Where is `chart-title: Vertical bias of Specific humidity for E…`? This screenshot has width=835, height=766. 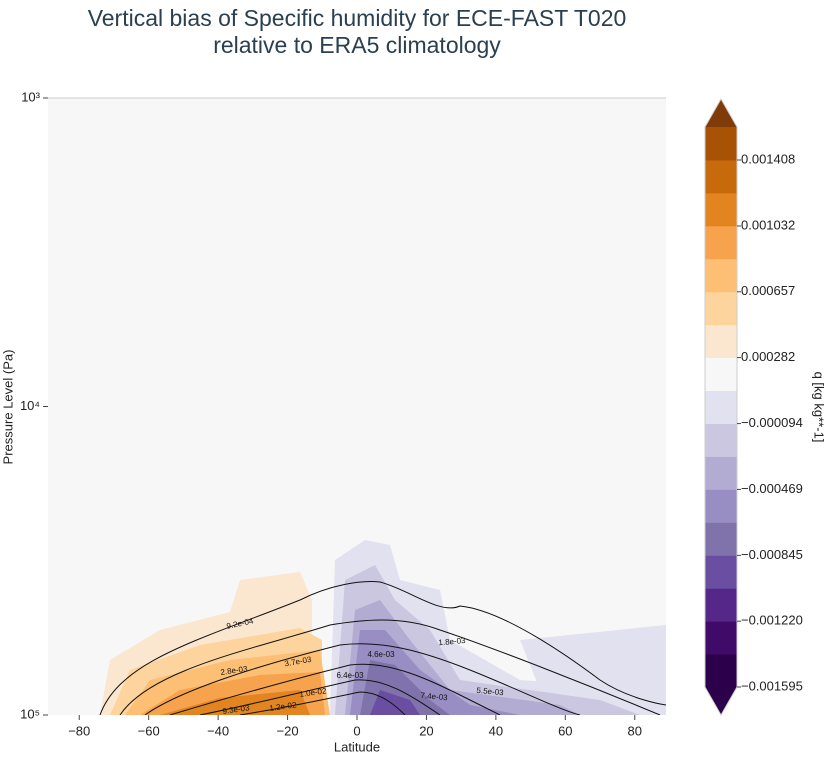
chart-title: Vertical bias of Specific humidity for E… is located at coordinates (357, 18).